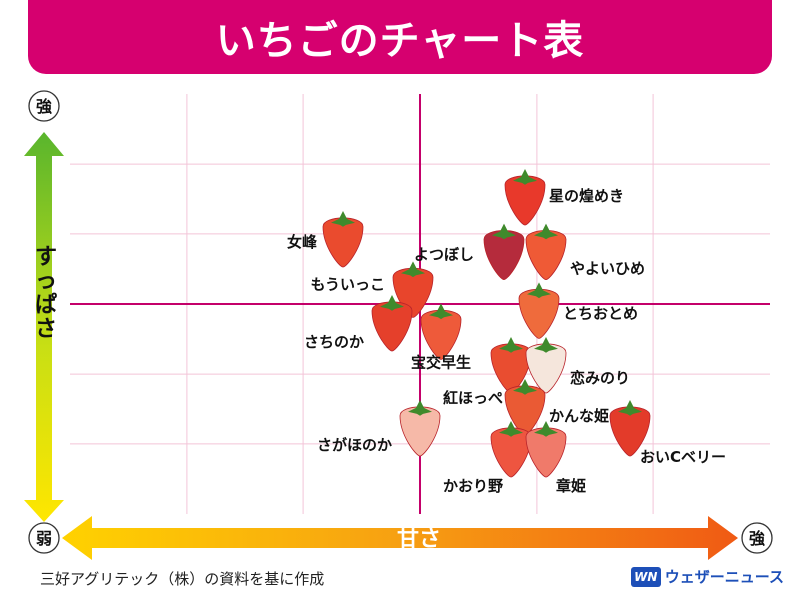 The width and height of the screenshot is (800, 600). Describe the element at coordinates (600, 313) in the screenshot. I see `point-label: とちおとめ` at that location.